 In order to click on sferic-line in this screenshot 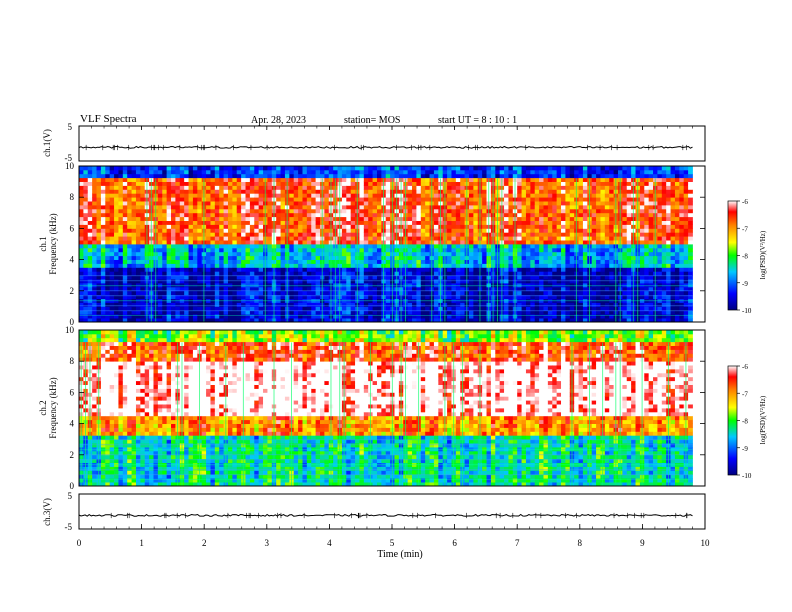, I will do `click(397, 250)`.